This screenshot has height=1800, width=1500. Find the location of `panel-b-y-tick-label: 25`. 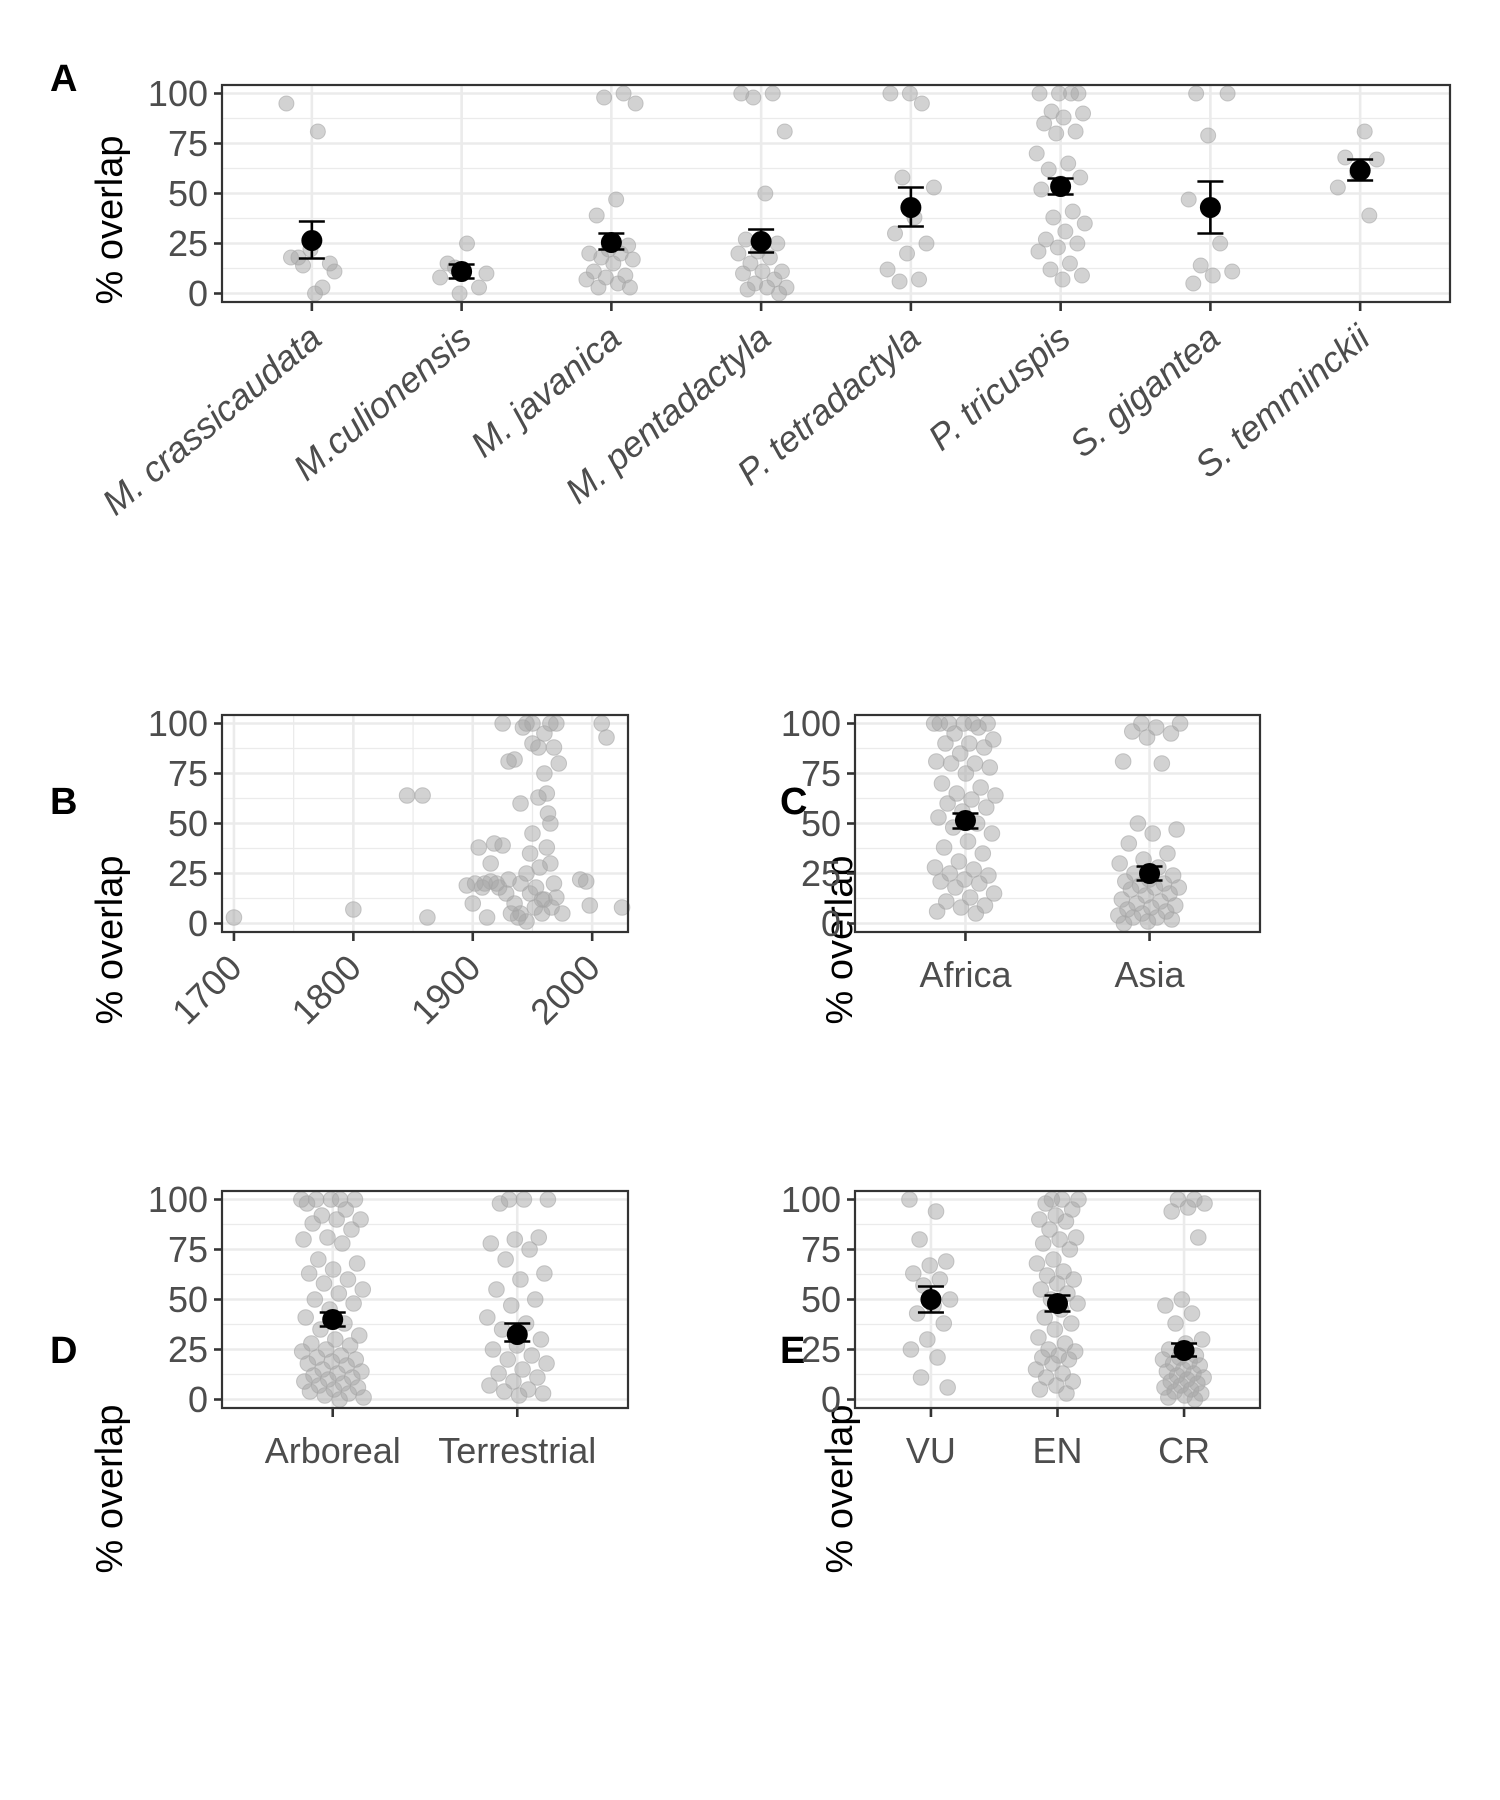

panel-b-y-tick-label: 25 is located at coordinates (188, 873).